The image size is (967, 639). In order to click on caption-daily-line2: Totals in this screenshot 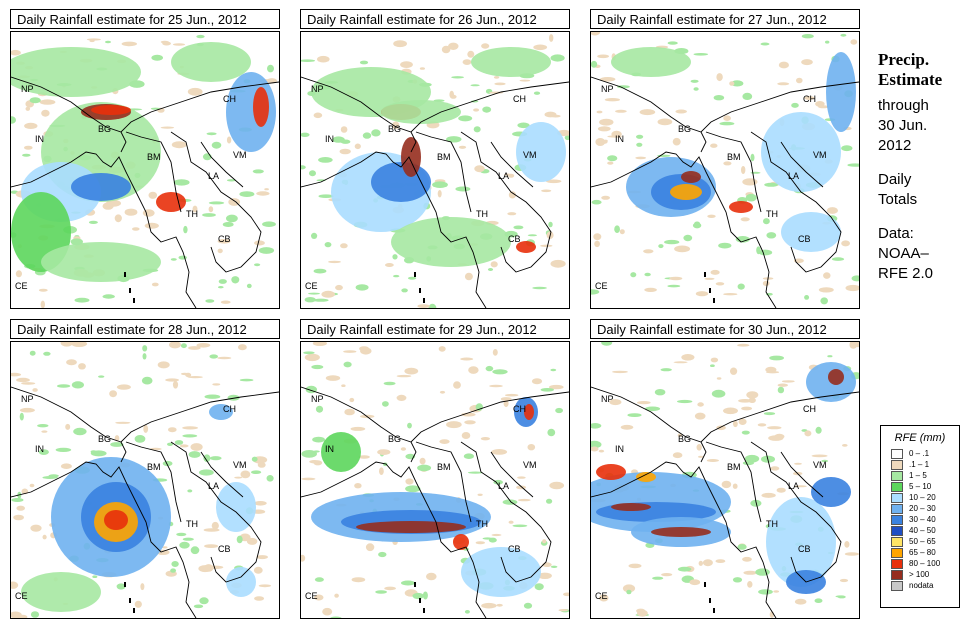, I will do `click(898, 199)`.